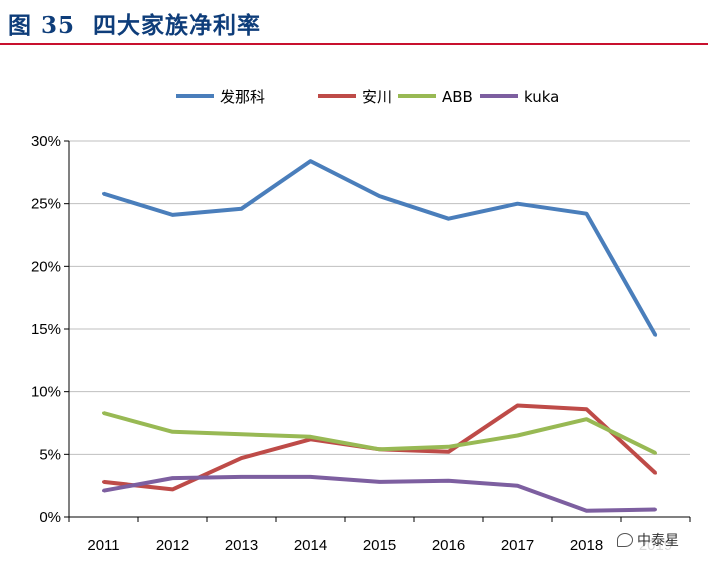  I want to click on legend-label: 安川, so click(377, 97).